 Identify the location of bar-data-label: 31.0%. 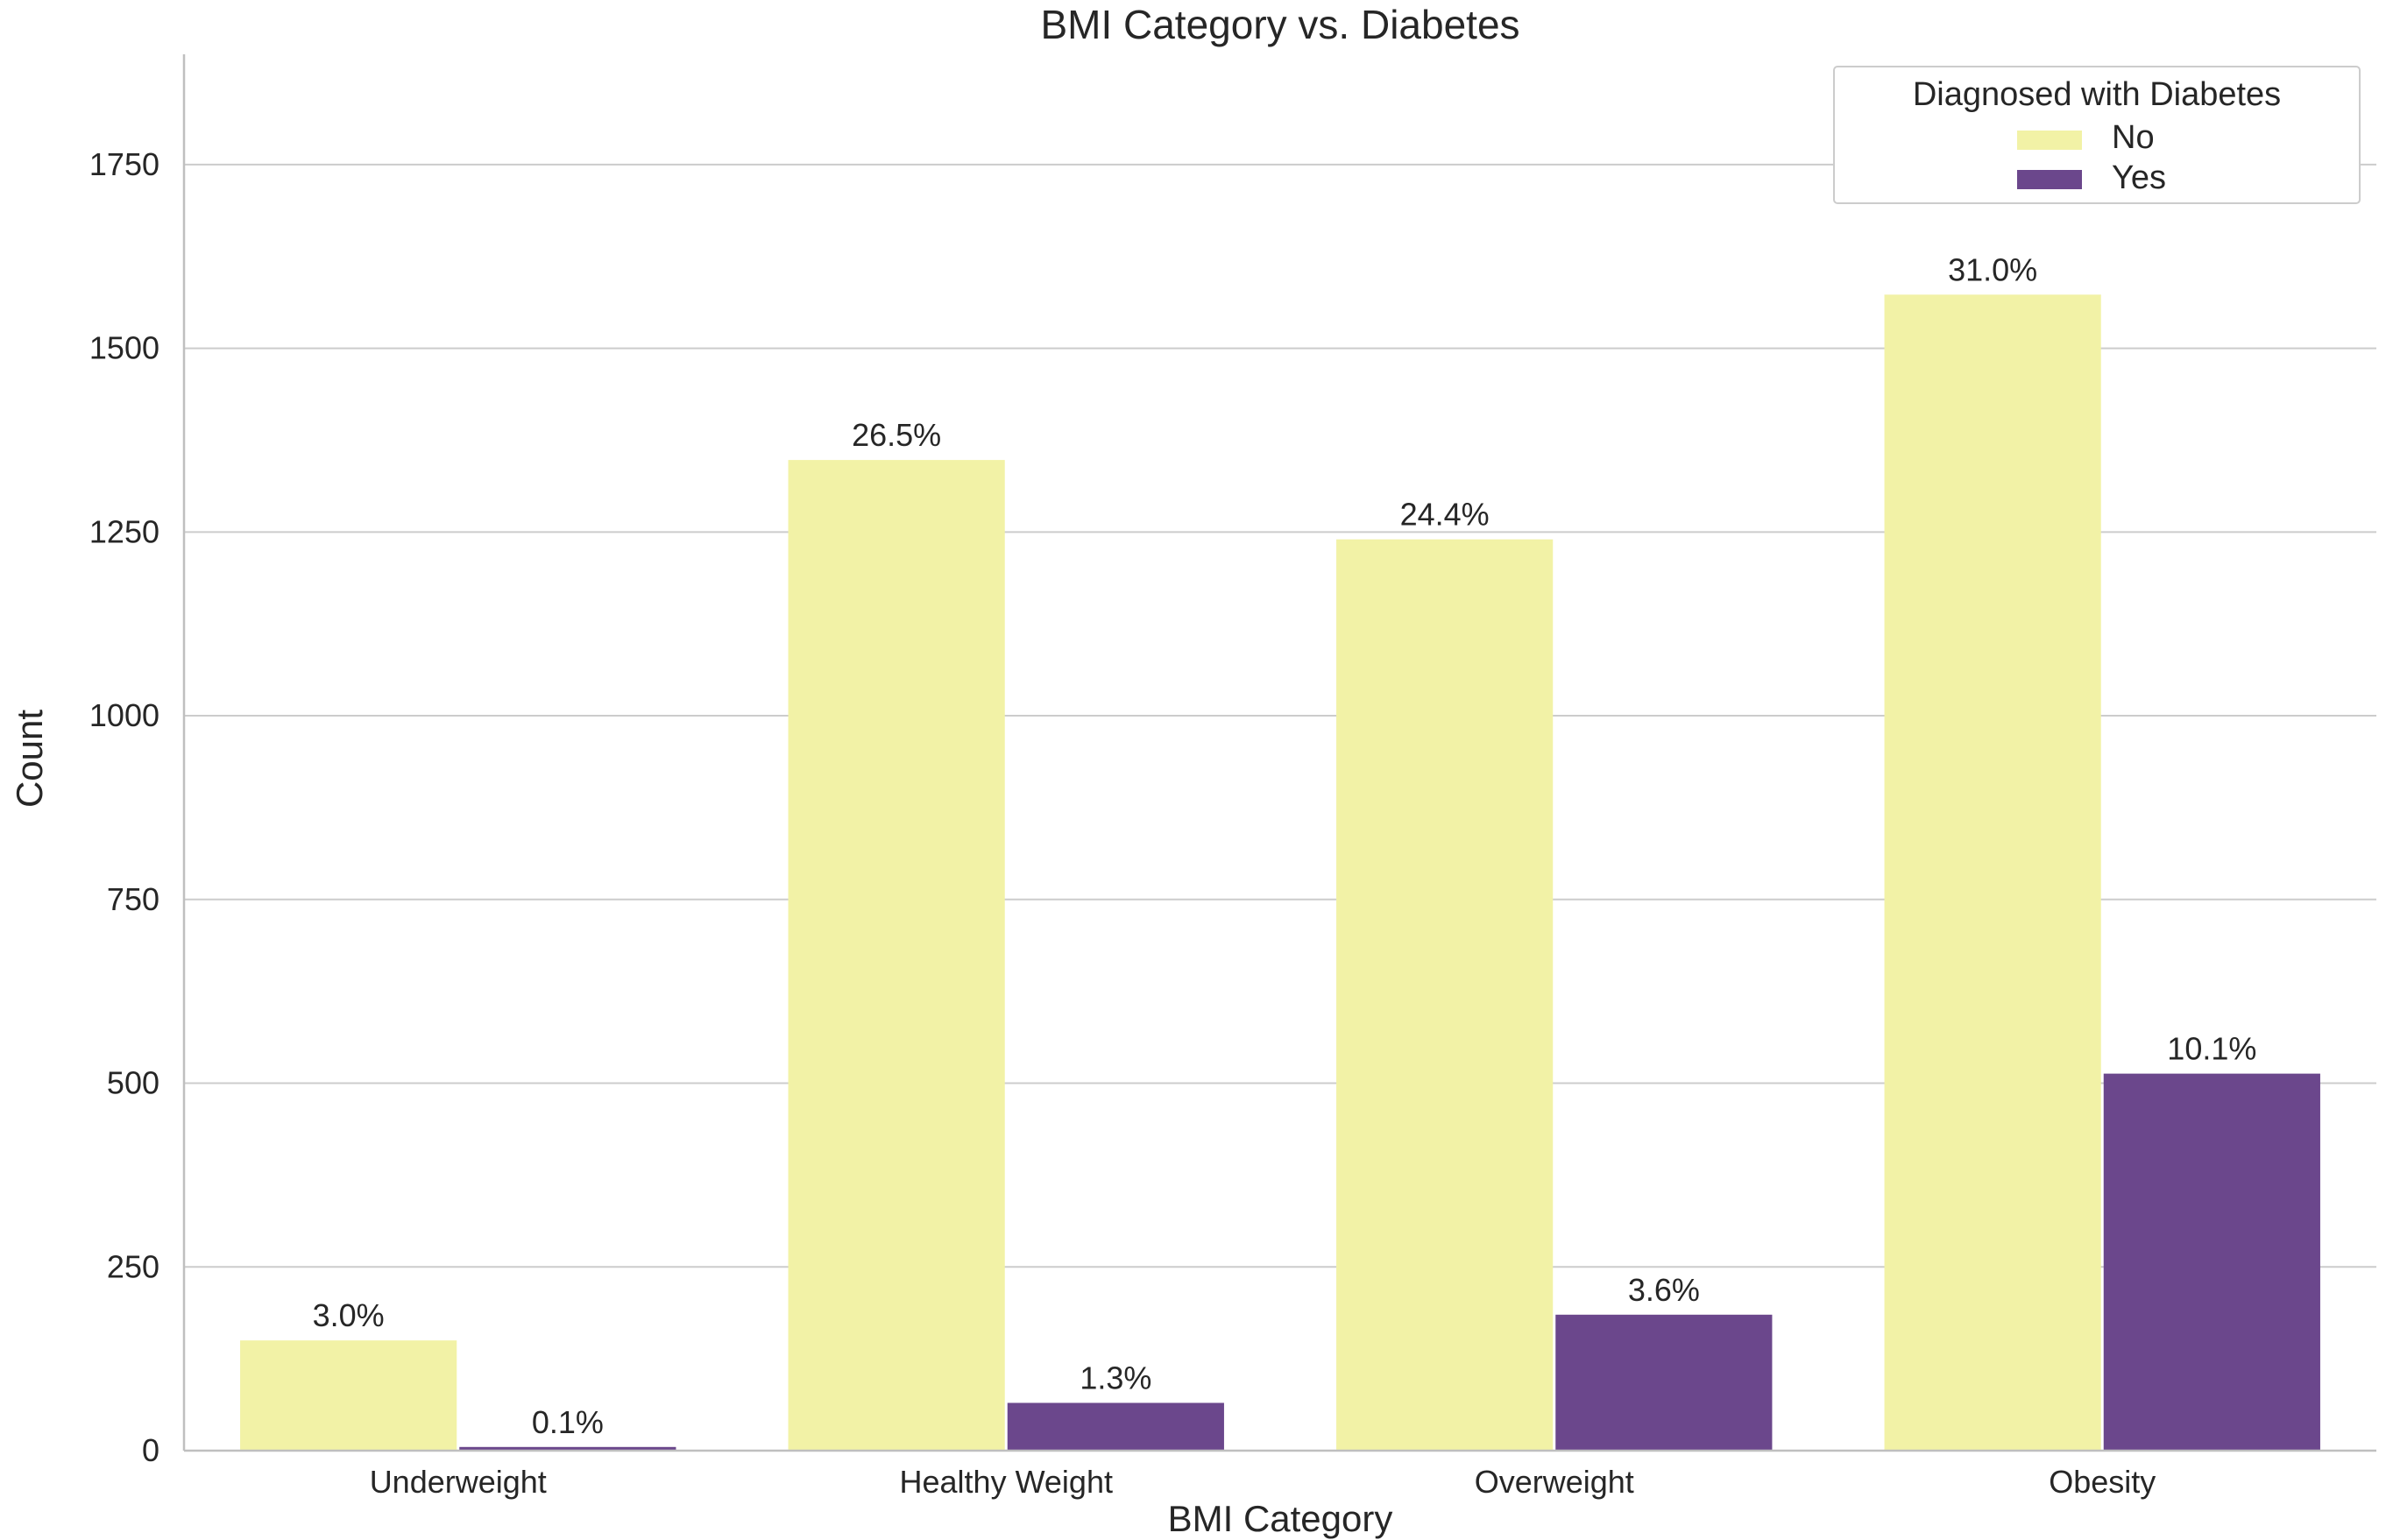
(1992, 269).